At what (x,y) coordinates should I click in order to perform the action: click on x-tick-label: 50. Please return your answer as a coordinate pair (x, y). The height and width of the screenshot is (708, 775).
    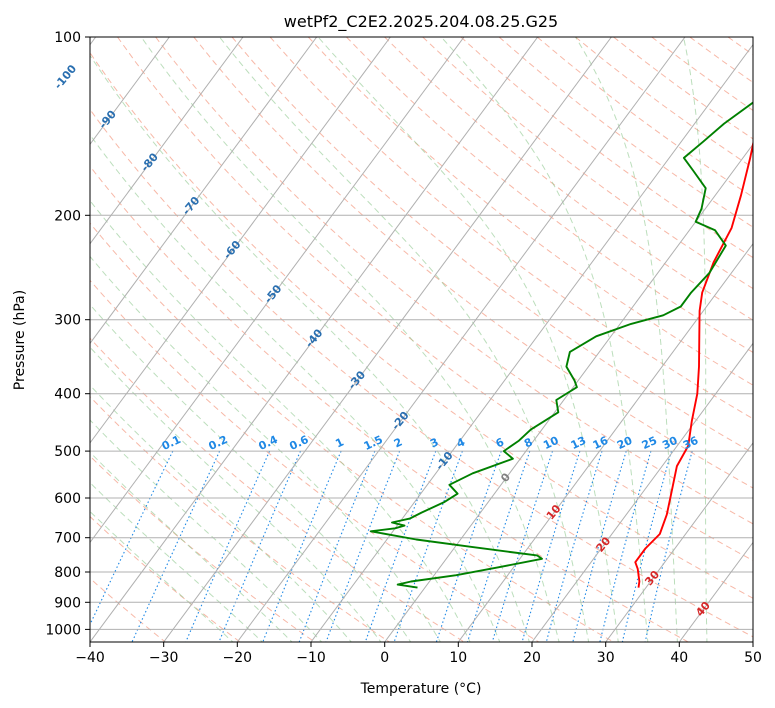
    Looking at the image, I should click on (753, 658).